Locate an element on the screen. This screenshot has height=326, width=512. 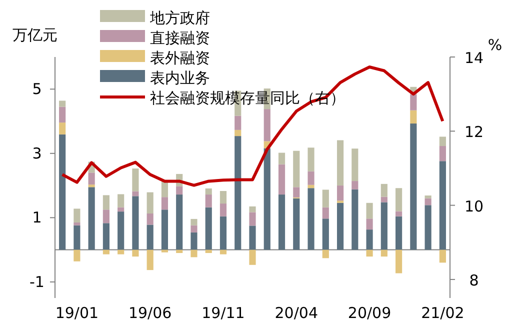
legend-label: 地方政府 is located at coordinates (179, 18).